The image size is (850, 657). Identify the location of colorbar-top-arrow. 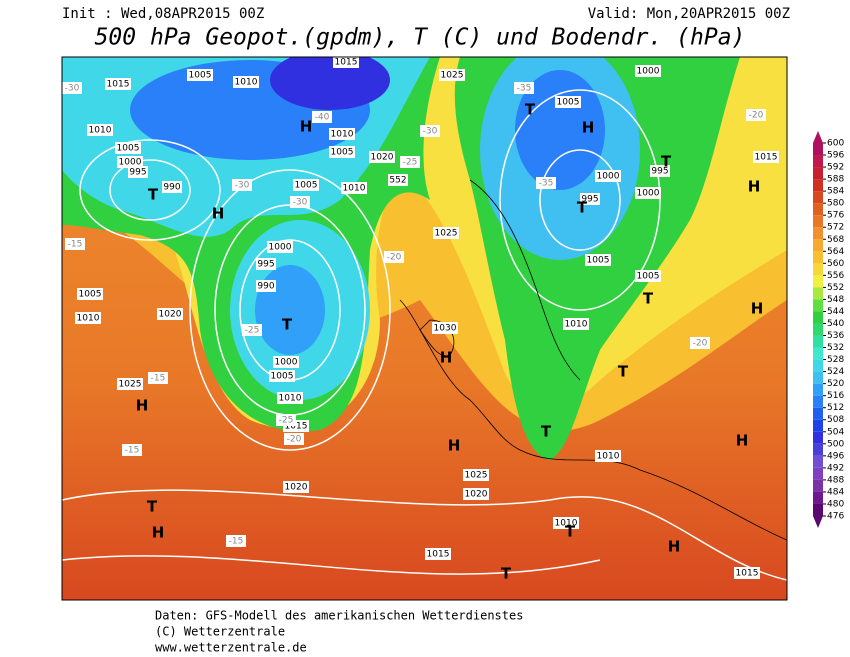
(818, 137).